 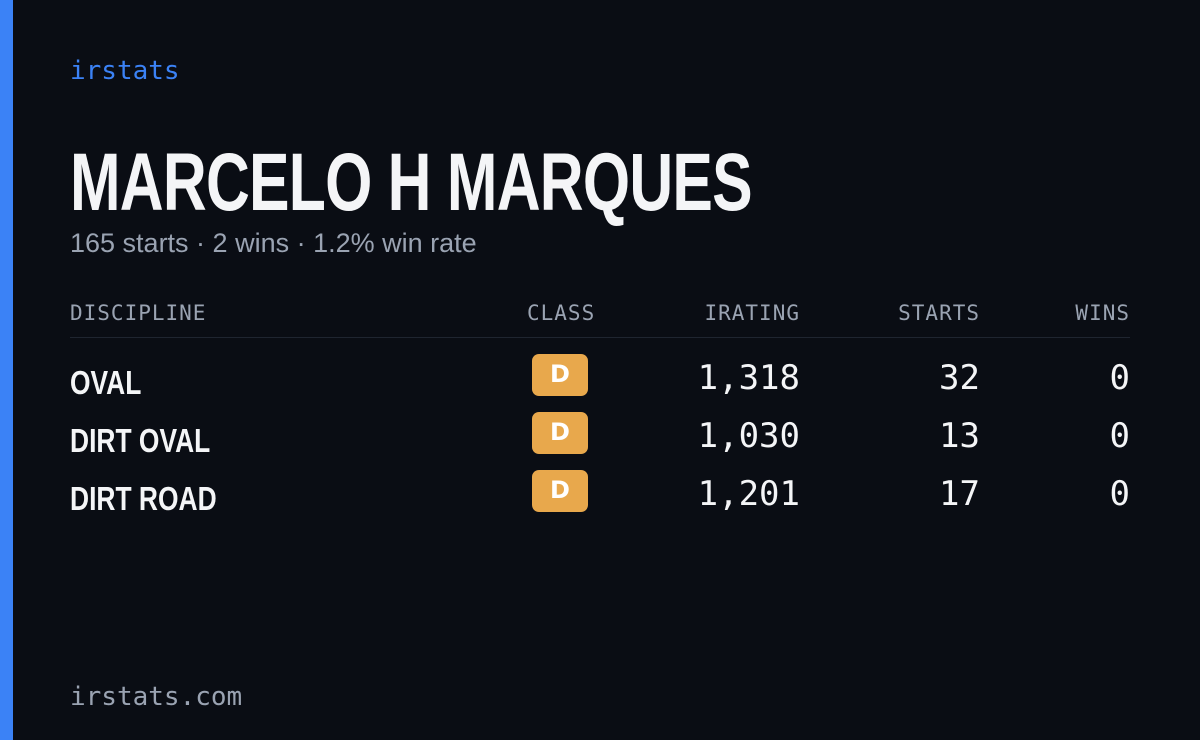 What do you see at coordinates (156, 697) in the screenshot?
I see `footer: irstats.com` at bounding box center [156, 697].